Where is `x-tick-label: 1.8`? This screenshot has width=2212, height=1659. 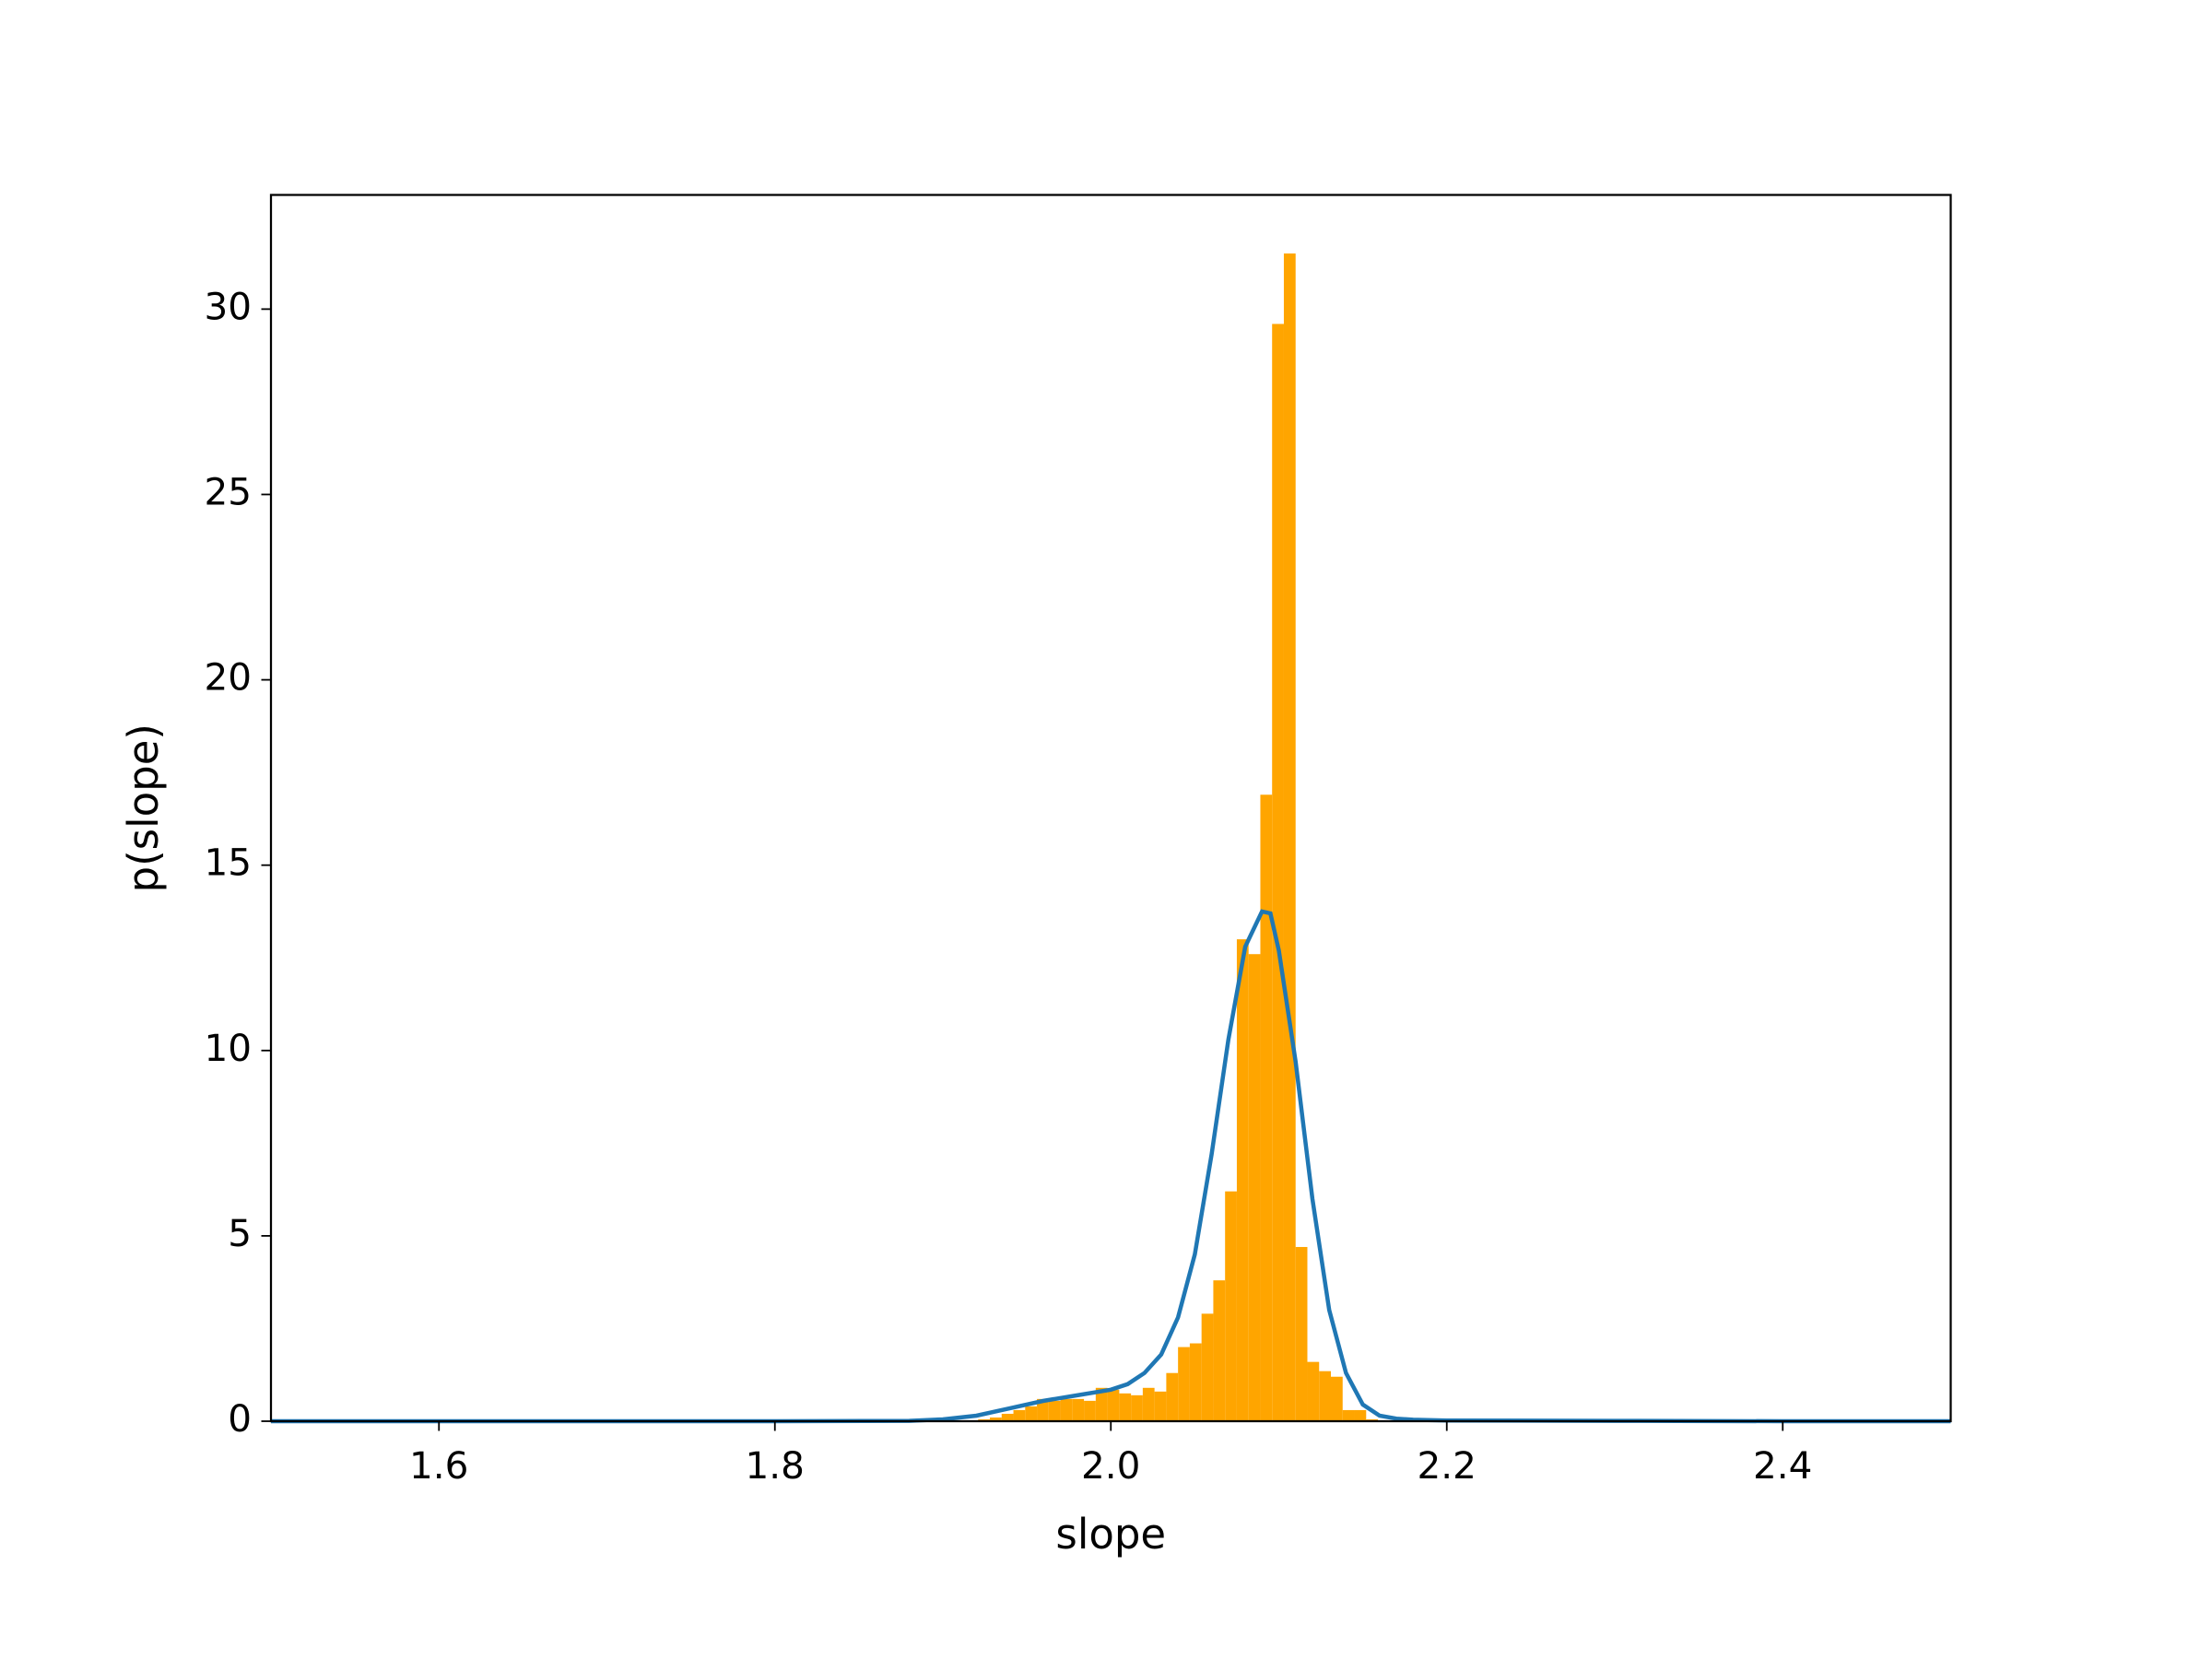
x-tick-label: 1.8 is located at coordinates (775, 1465).